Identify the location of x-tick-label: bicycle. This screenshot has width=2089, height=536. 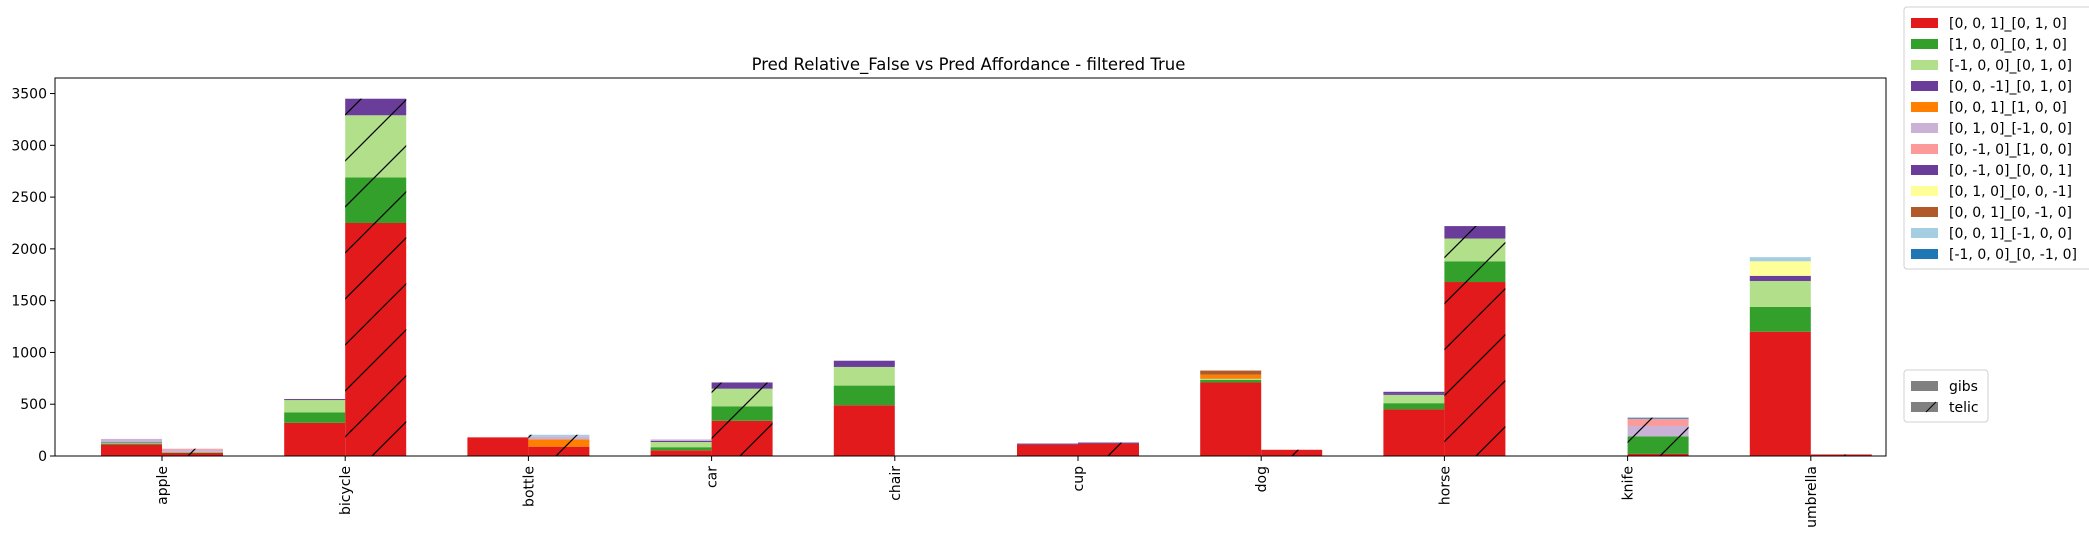
(346, 490).